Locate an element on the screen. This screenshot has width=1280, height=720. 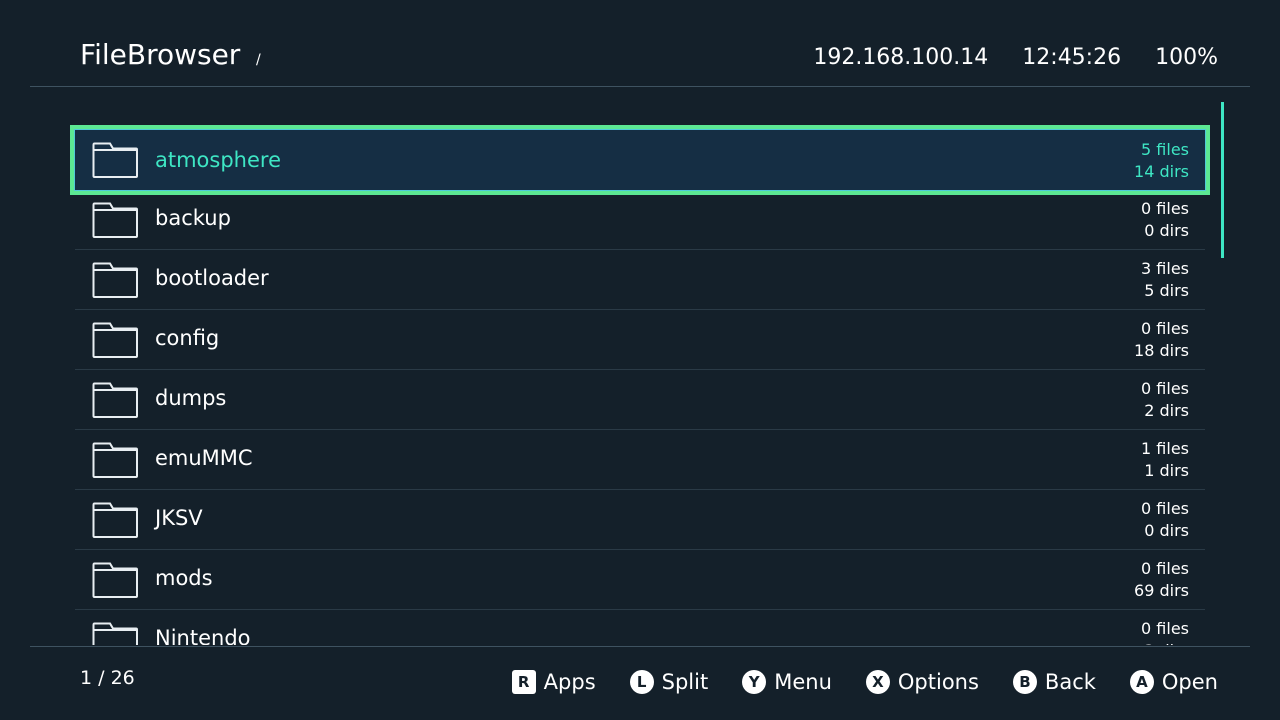
item-counts: 0 files 2 dirs is located at coordinates (1165, 400).